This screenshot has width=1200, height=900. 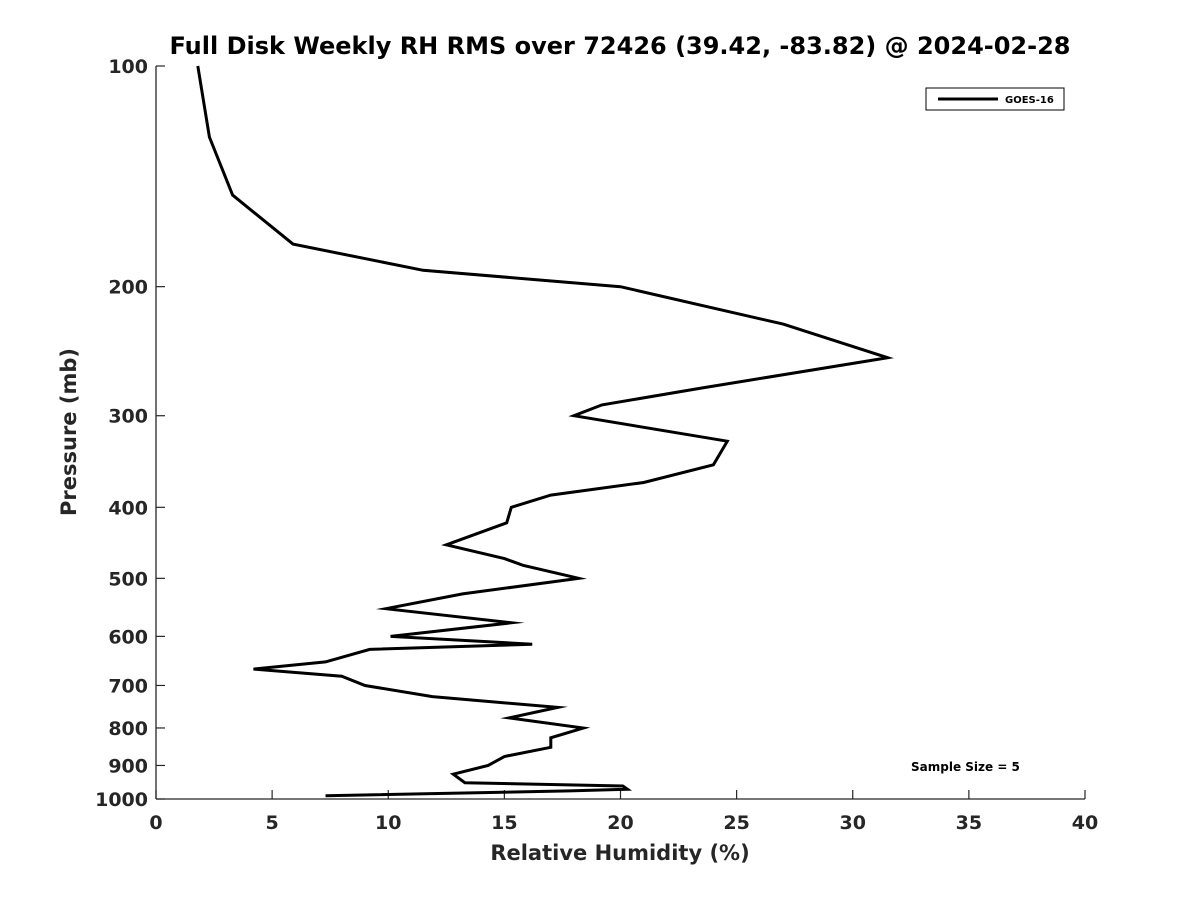 I want to click on y-tick-label: 700, so click(x=128, y=686).